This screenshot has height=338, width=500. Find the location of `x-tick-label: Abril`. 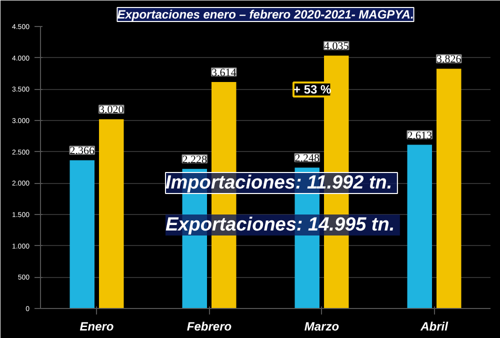

x-tick-label: Abril is located at coordinates (434, 327).